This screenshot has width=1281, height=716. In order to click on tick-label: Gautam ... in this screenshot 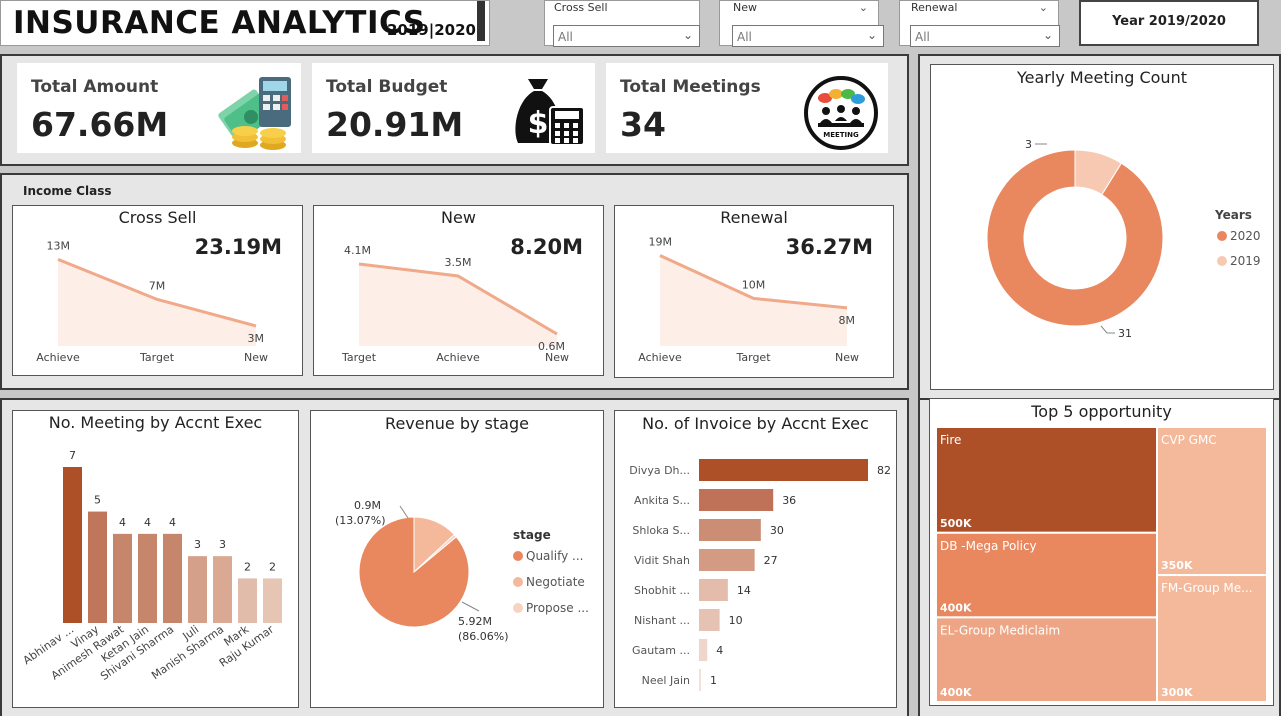, I will do `click(661, 650)`.